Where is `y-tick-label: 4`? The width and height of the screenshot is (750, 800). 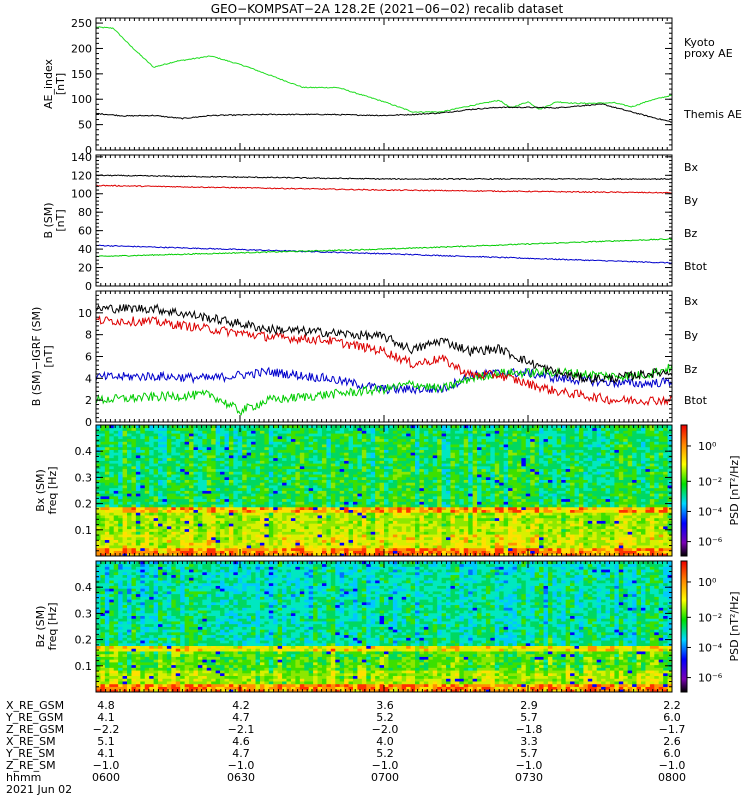
y-tick-label: 4 is located at coordinates (88, 378).